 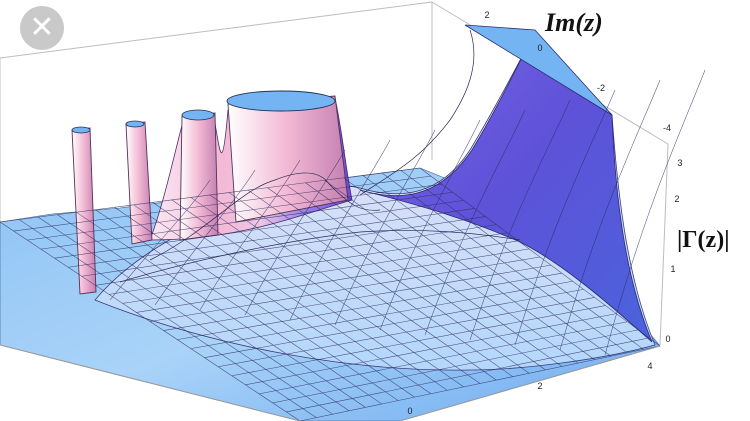 I want to click on im-tick-label: -2, so click(x=601, y=88).